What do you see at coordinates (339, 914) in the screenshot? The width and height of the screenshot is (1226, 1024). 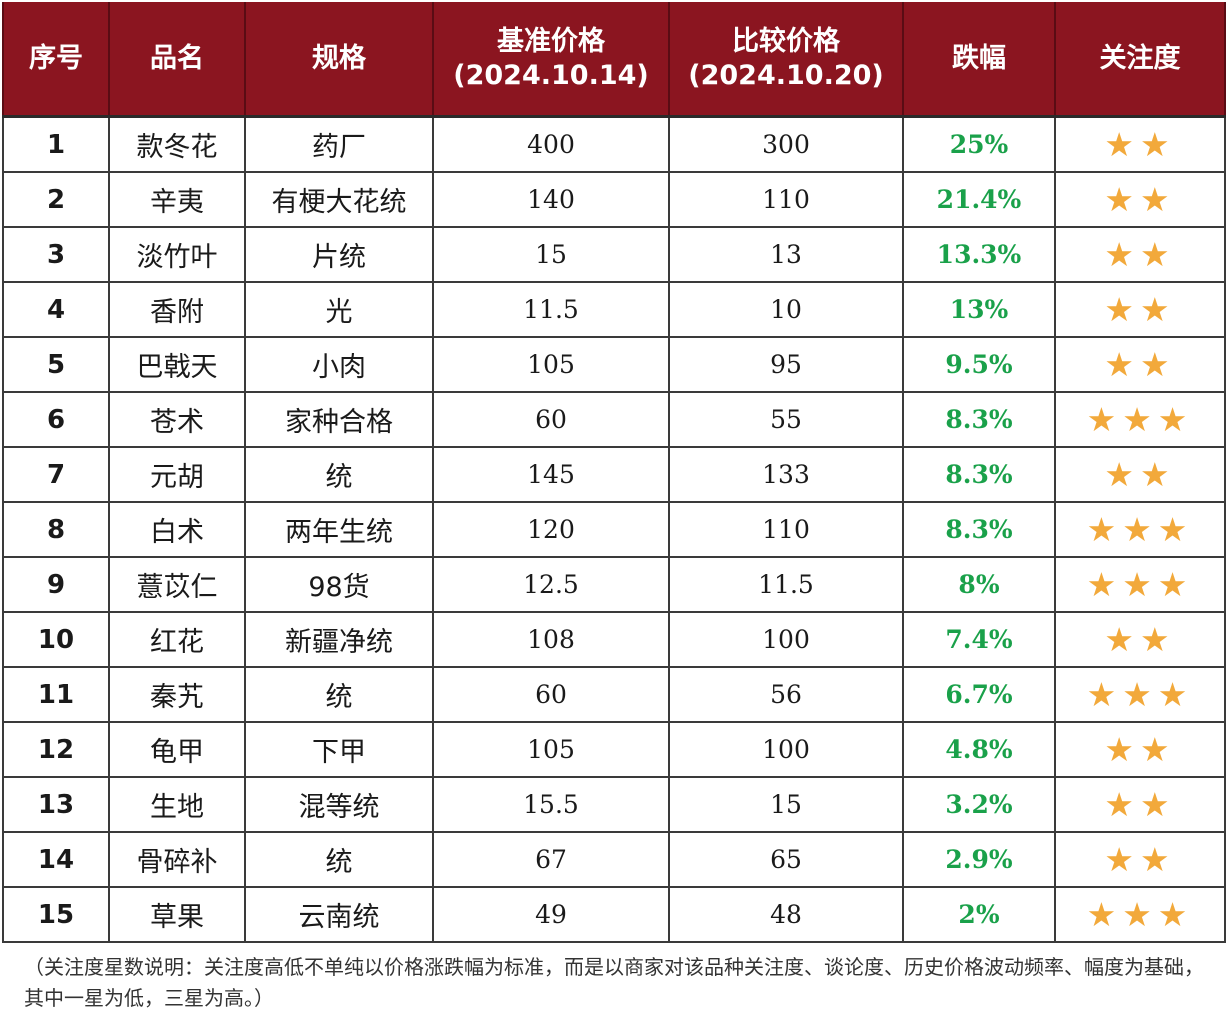 I see `item-spec: 云南统` at bounding box center [339, 914].